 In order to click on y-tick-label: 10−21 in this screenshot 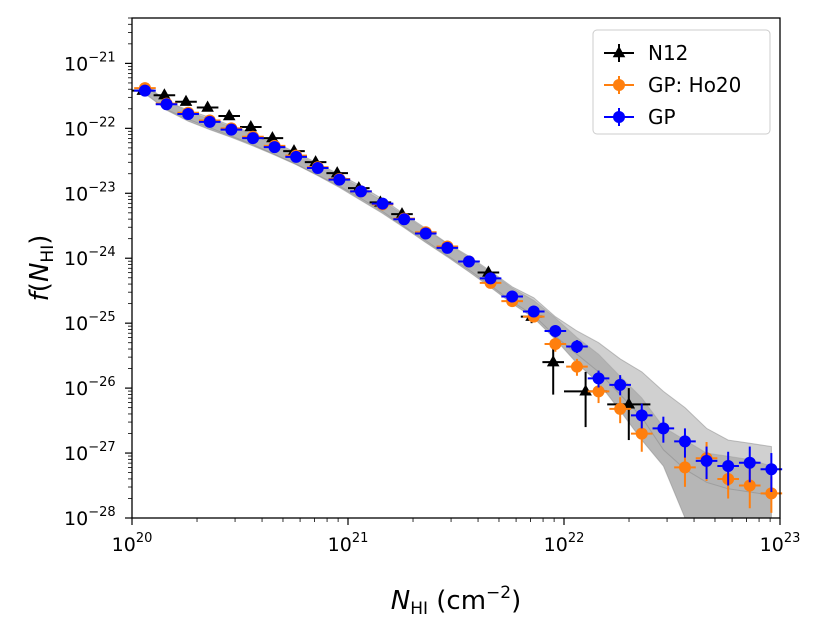, I will do `click(90, 62)`.